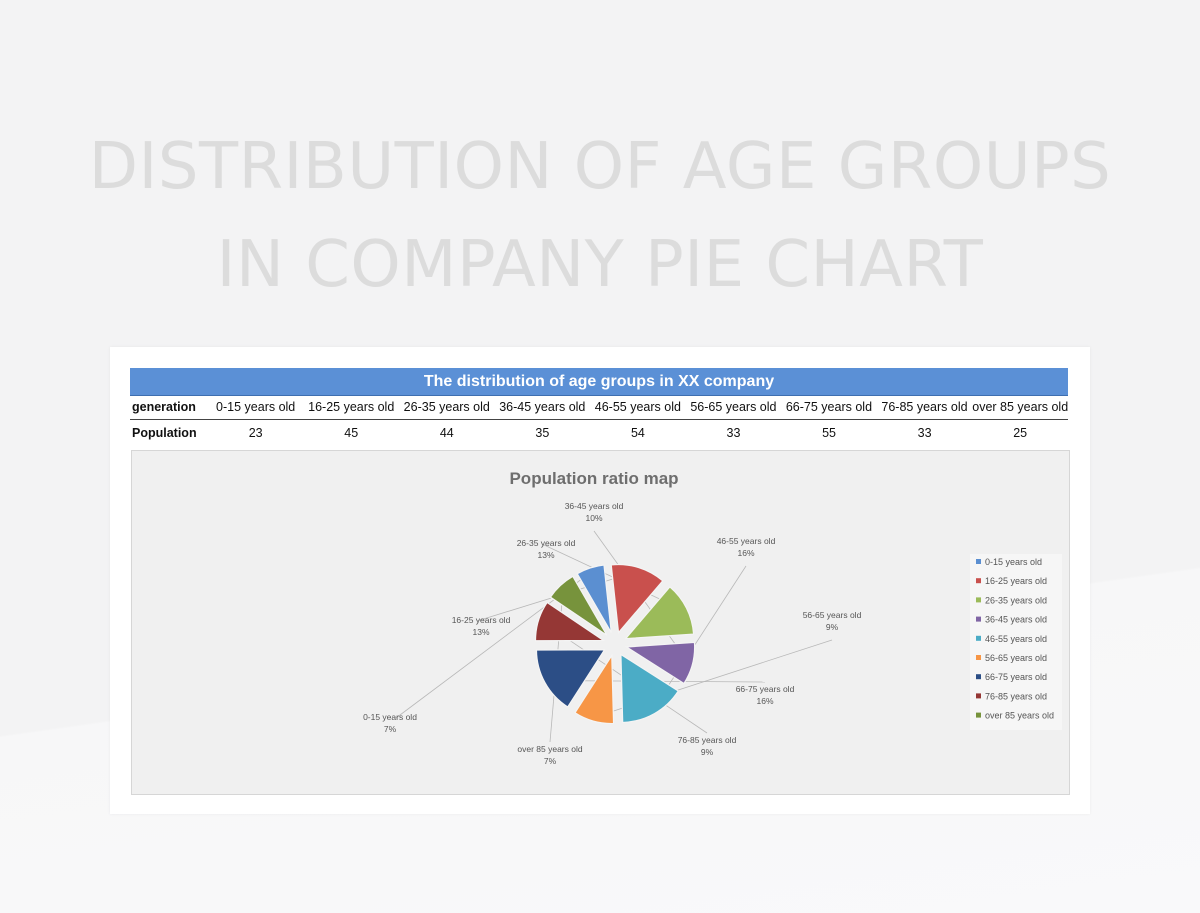 The width and height of the screenshot is (1200, 913). I want to click on population-row-header: Population, so click(164, 433).